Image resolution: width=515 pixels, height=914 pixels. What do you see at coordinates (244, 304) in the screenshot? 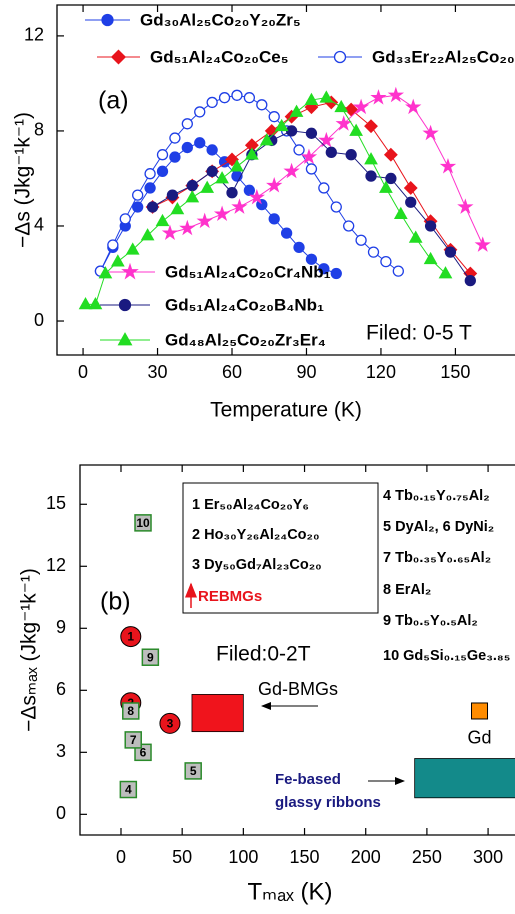
I see `legend-label: Gd₅₁Al₂₄Co₂₀B₄Nb₁` at bounding box center [244, 304].